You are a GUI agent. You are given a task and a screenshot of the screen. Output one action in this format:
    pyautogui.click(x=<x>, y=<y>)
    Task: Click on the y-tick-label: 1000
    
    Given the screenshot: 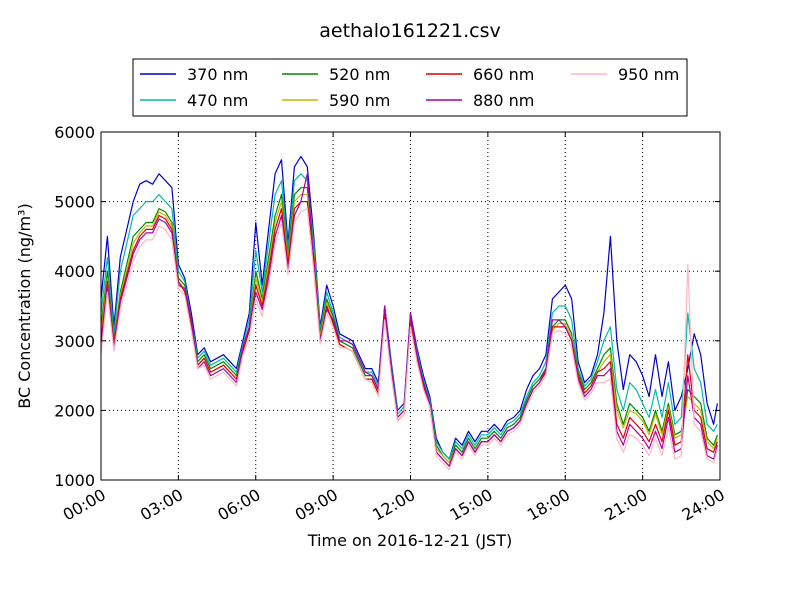 What is the action you would take?
    pyautogui.click(x=74, y=480)
    